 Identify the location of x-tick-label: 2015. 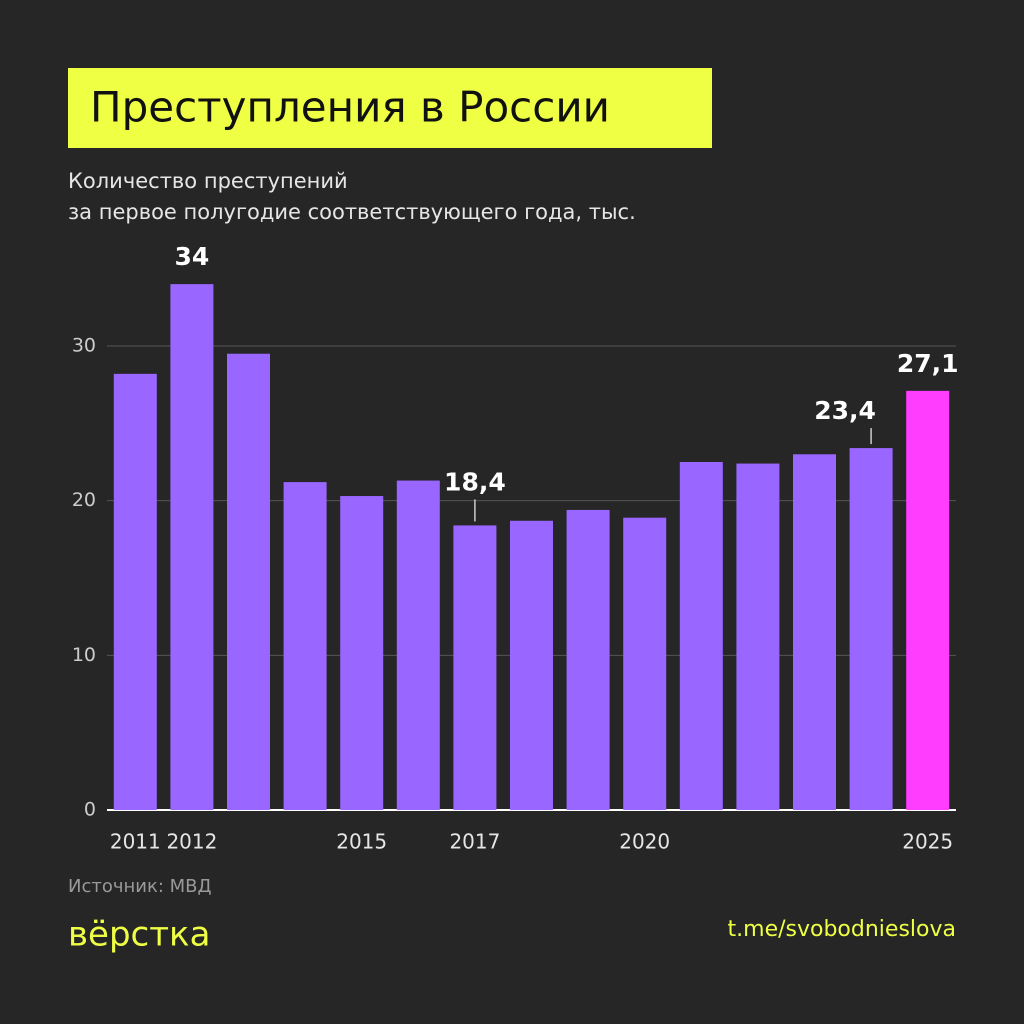
(361, 842).